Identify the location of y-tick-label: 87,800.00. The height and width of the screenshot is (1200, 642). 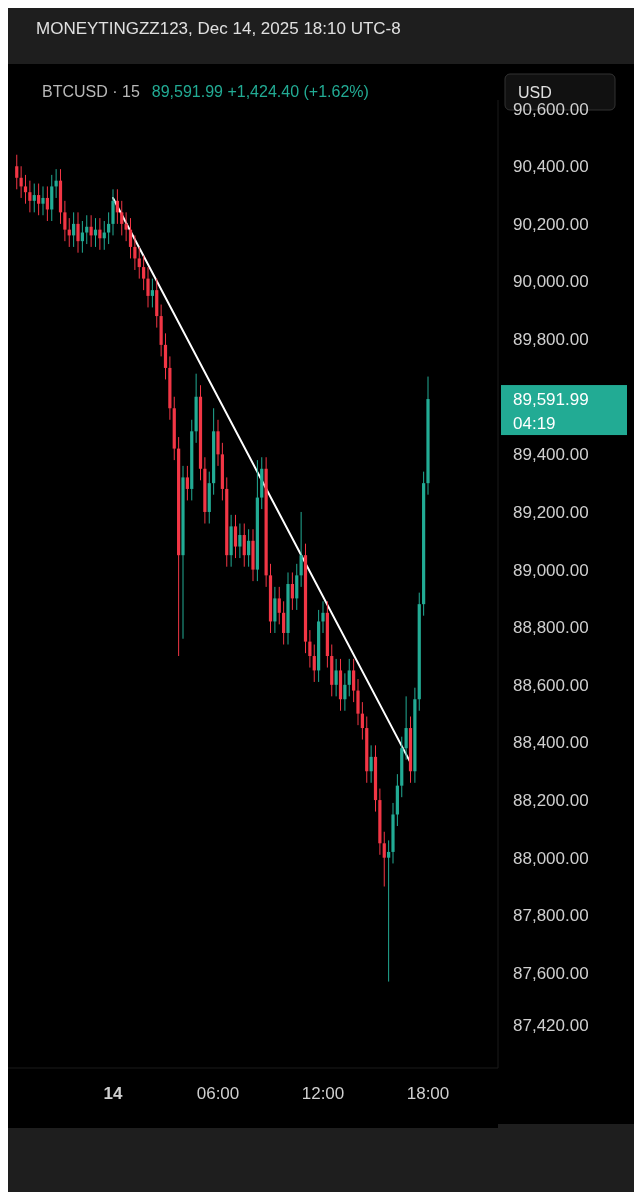
(551, 916).